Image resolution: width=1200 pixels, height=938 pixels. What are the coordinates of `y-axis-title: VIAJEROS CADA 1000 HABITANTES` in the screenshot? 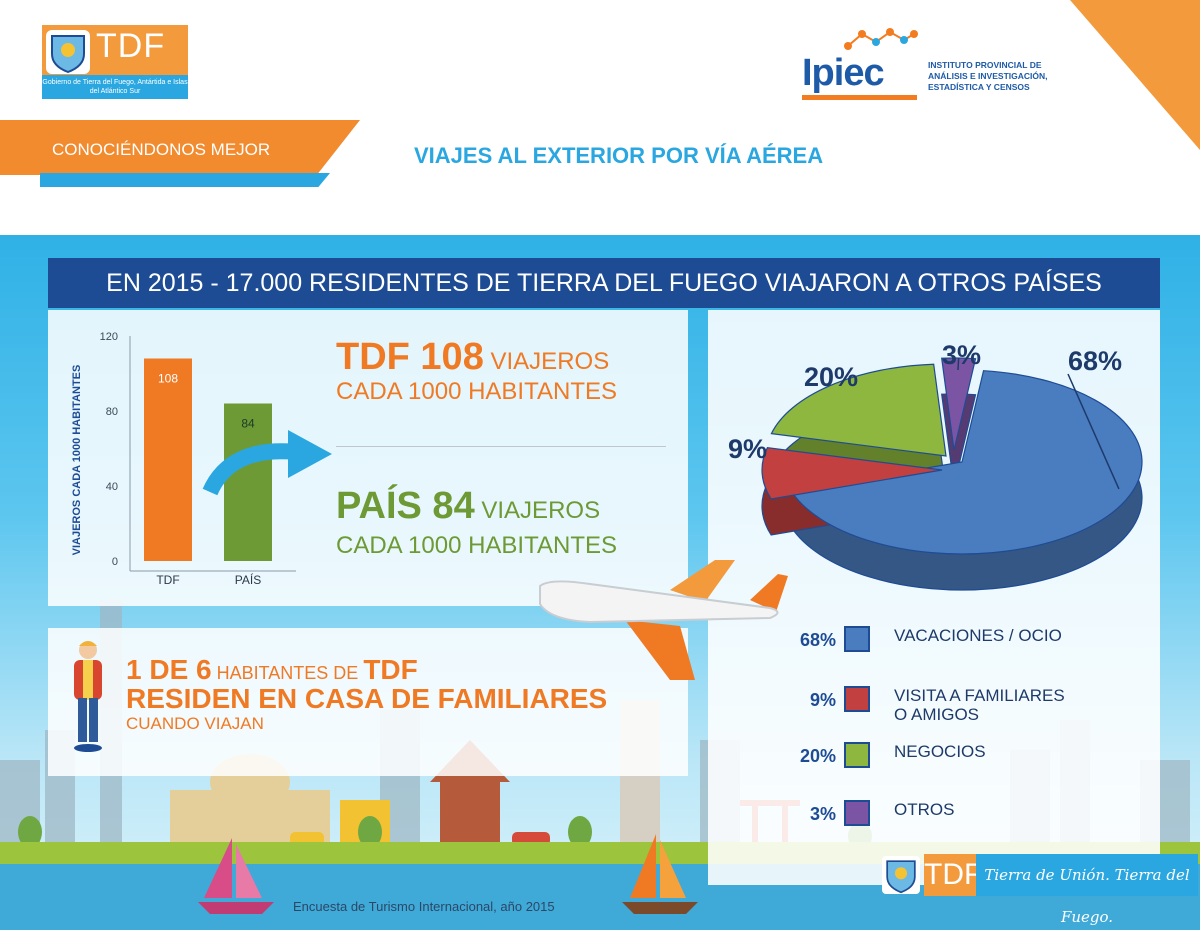 It's located at (77, 460).